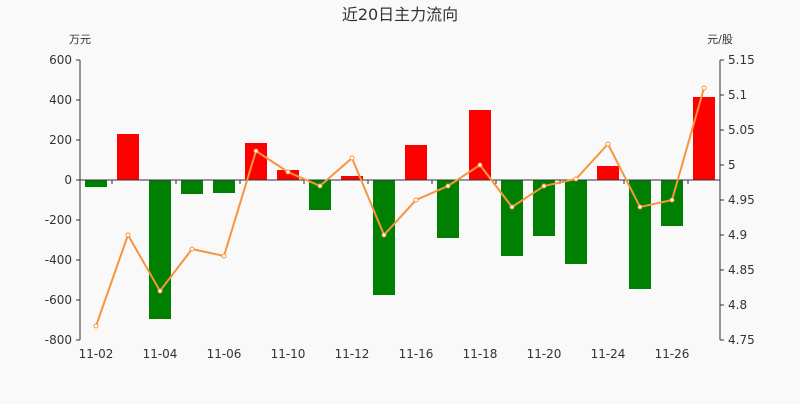 This screenshot has height=404, width=800. I want to click on x-tick-label: 11-16, so click(416, 354).